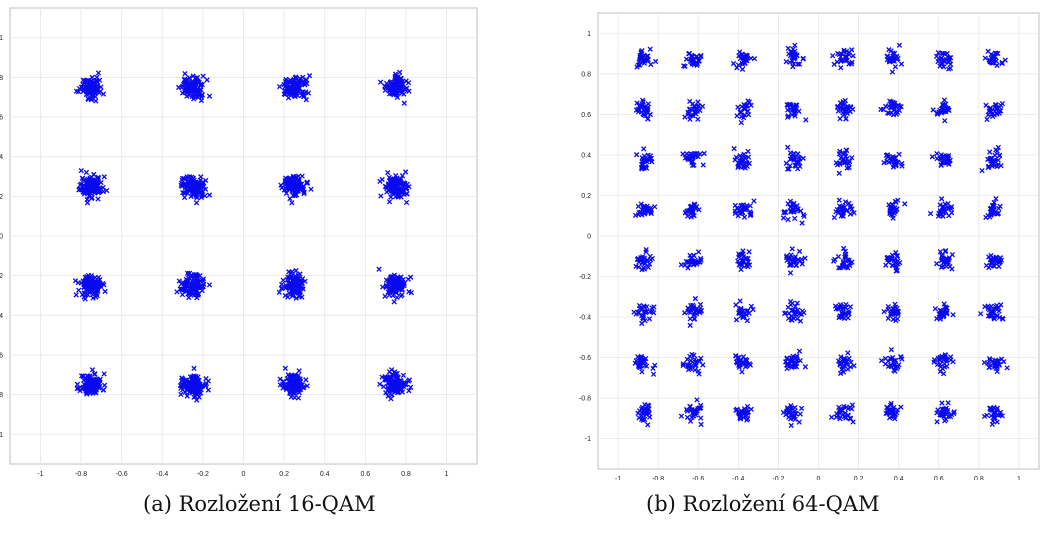 The image size is (1049, 539). I want to click on x-tick-label: -0.6, so click(122, 474).